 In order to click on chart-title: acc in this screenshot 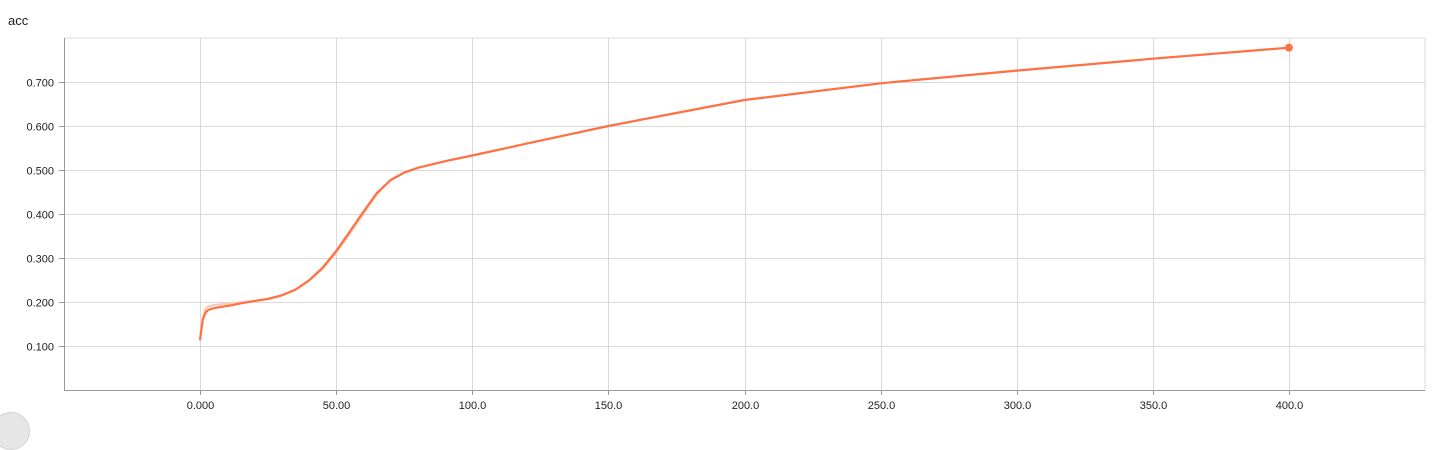, I will do `click(18, 20)`.